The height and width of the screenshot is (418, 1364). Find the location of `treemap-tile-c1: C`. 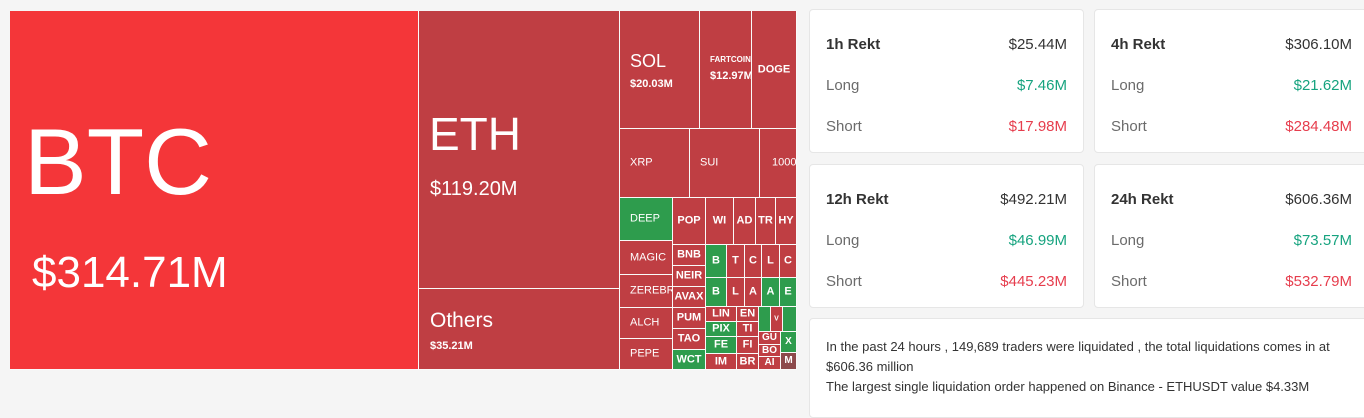

treemap-tile-c1: C is located at coordinates (753, 261).